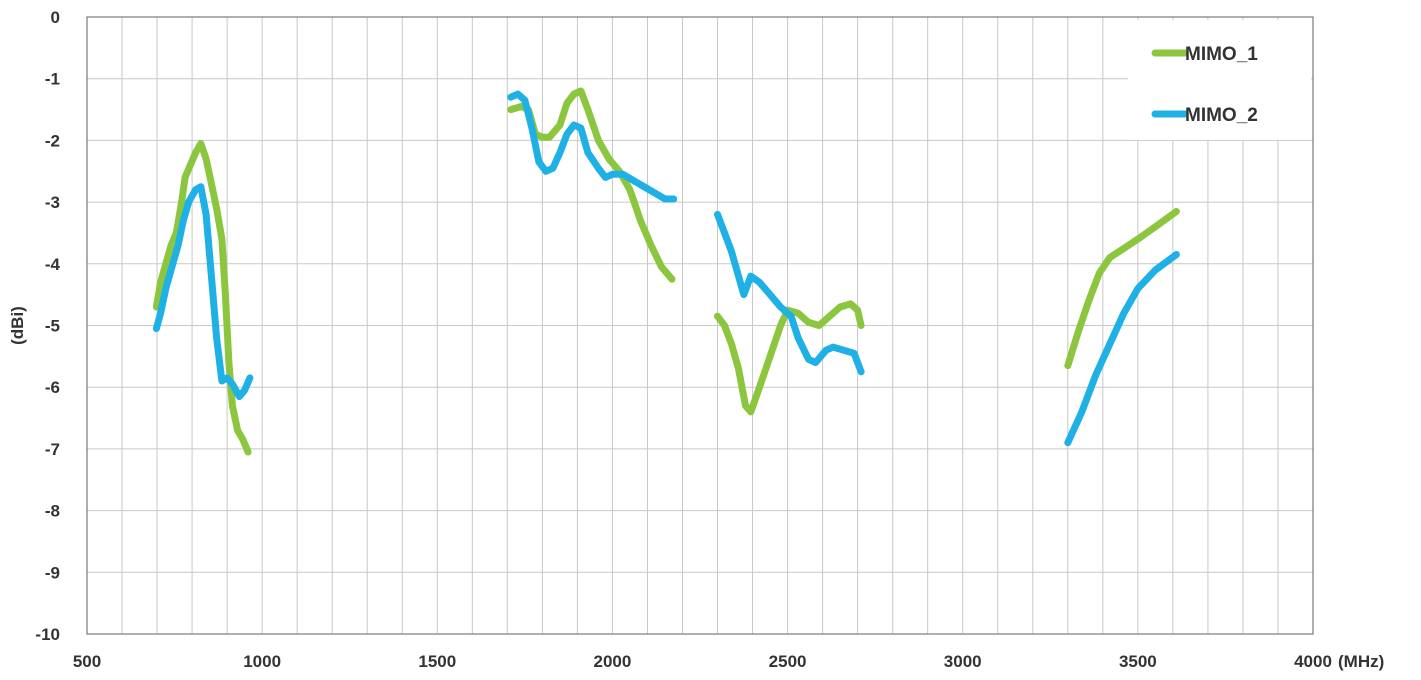  Describe the element at coordinates (1313, 661) in the screenshot. I see `x-tick-label: 4000` at that location.